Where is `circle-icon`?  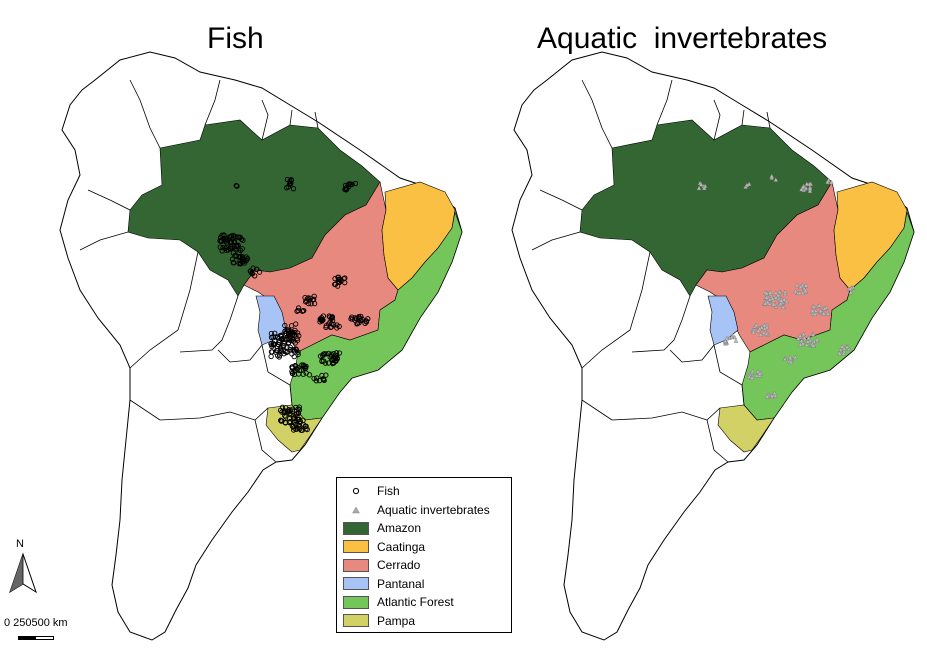 circle-icon is located at coordinates (356, 491).